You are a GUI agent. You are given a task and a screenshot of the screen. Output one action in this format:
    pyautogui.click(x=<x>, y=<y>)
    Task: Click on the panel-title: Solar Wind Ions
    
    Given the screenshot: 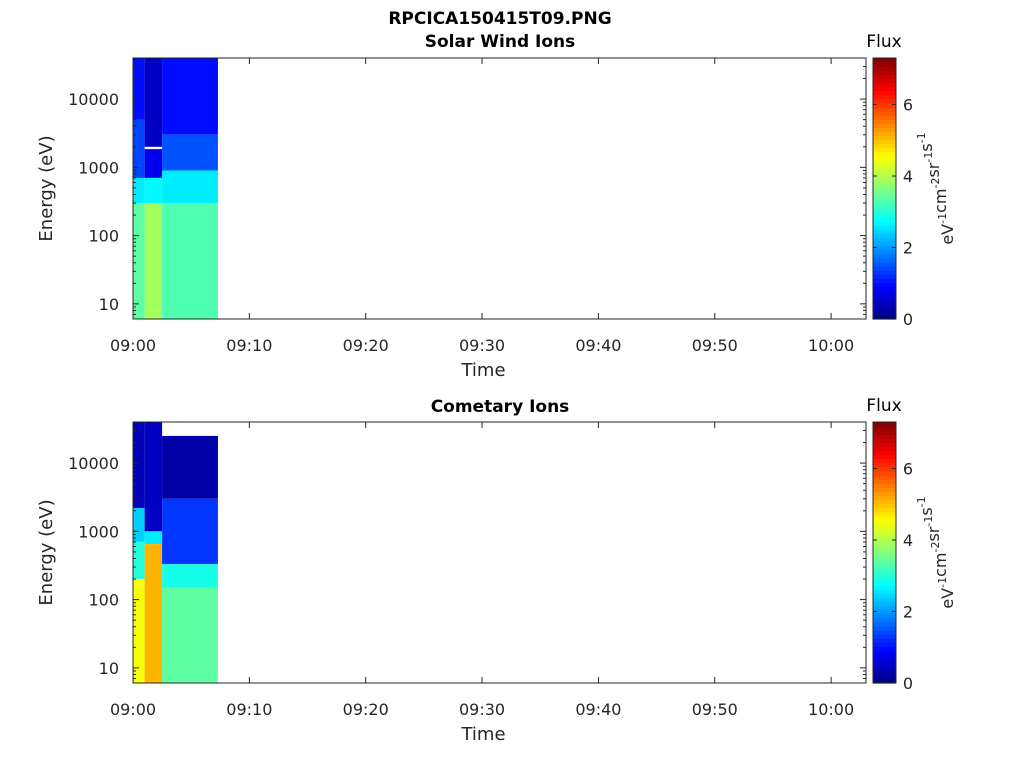 What is the action you would take?
    pyautogui.click(x=500, y=42)
    